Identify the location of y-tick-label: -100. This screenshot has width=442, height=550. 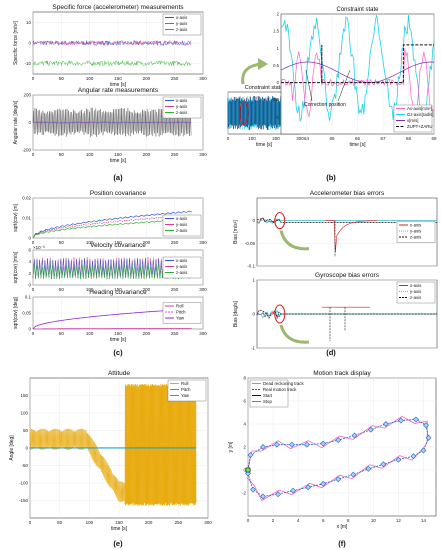
(24, 483).